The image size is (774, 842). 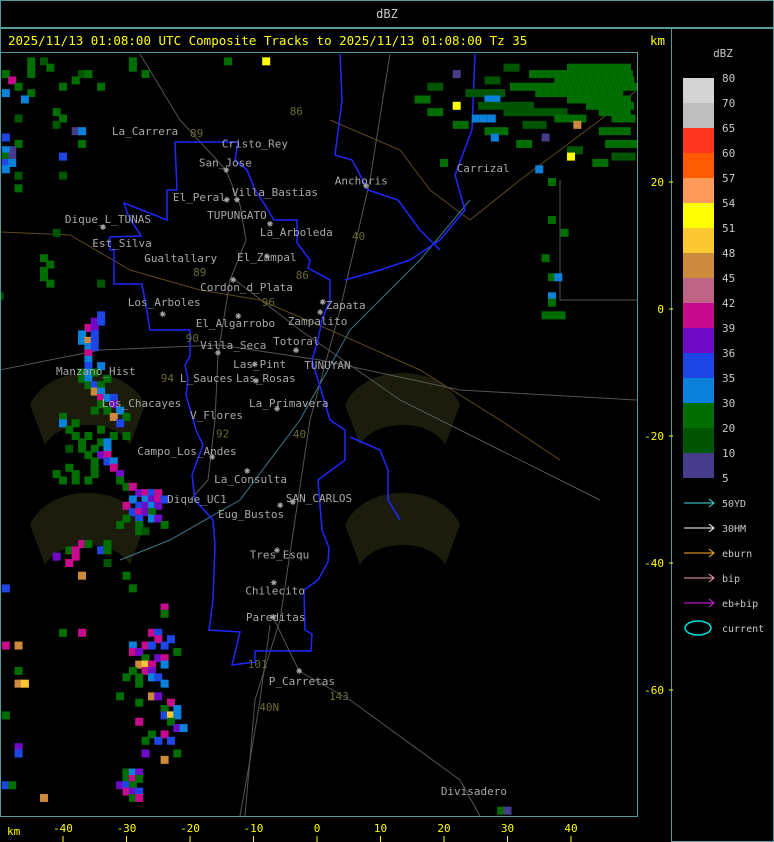 What do you see at coordinates (657, 40) in the screenshot?
I see `y-axis-unit: km` at bounding box center [657, 40].